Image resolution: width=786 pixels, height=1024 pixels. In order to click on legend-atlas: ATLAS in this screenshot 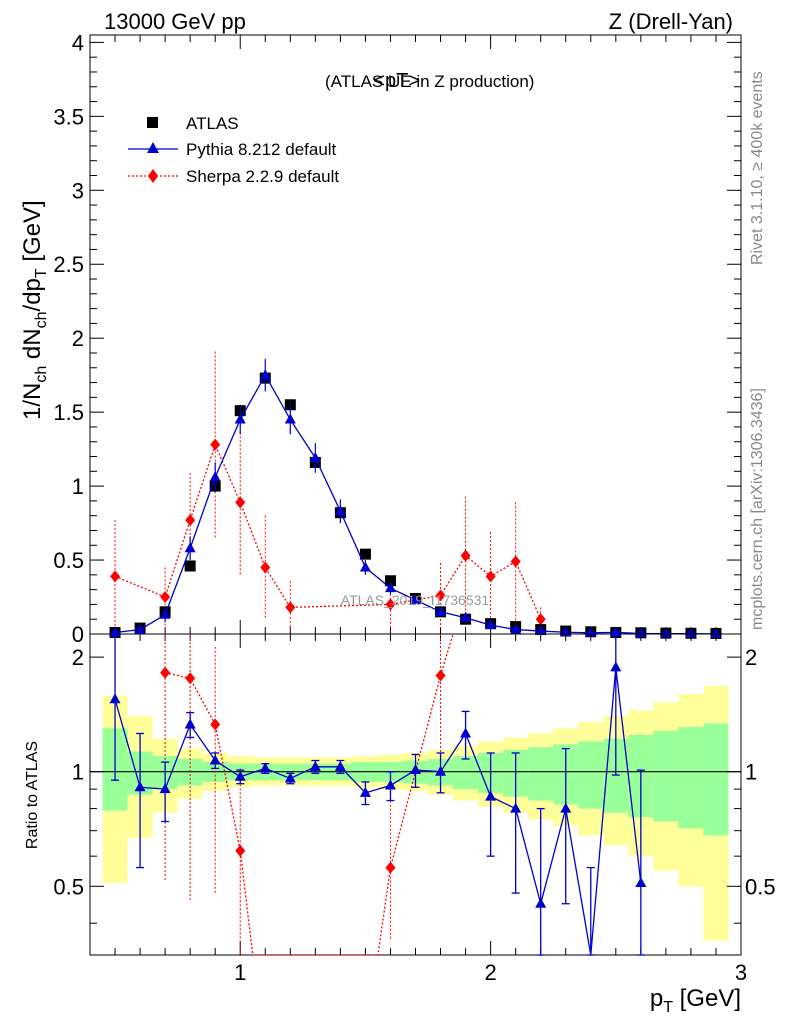, I will do `click(212, 123)`.